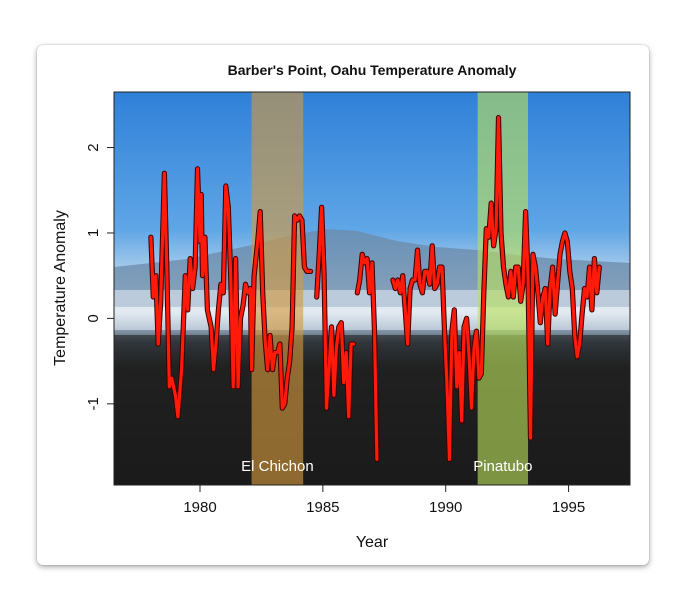 This screenshot has height=608, width=685. What do you see at coordinates (372, 70) in the screenshot?
I see `chart-title: Barber's Point, Oahu Temperature Anomaly` at bounding box center [372, 70].